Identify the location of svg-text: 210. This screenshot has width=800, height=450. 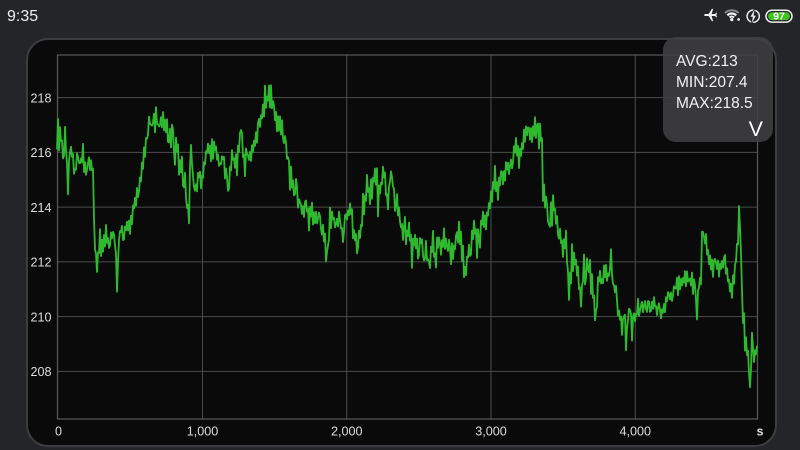
(40, 317).